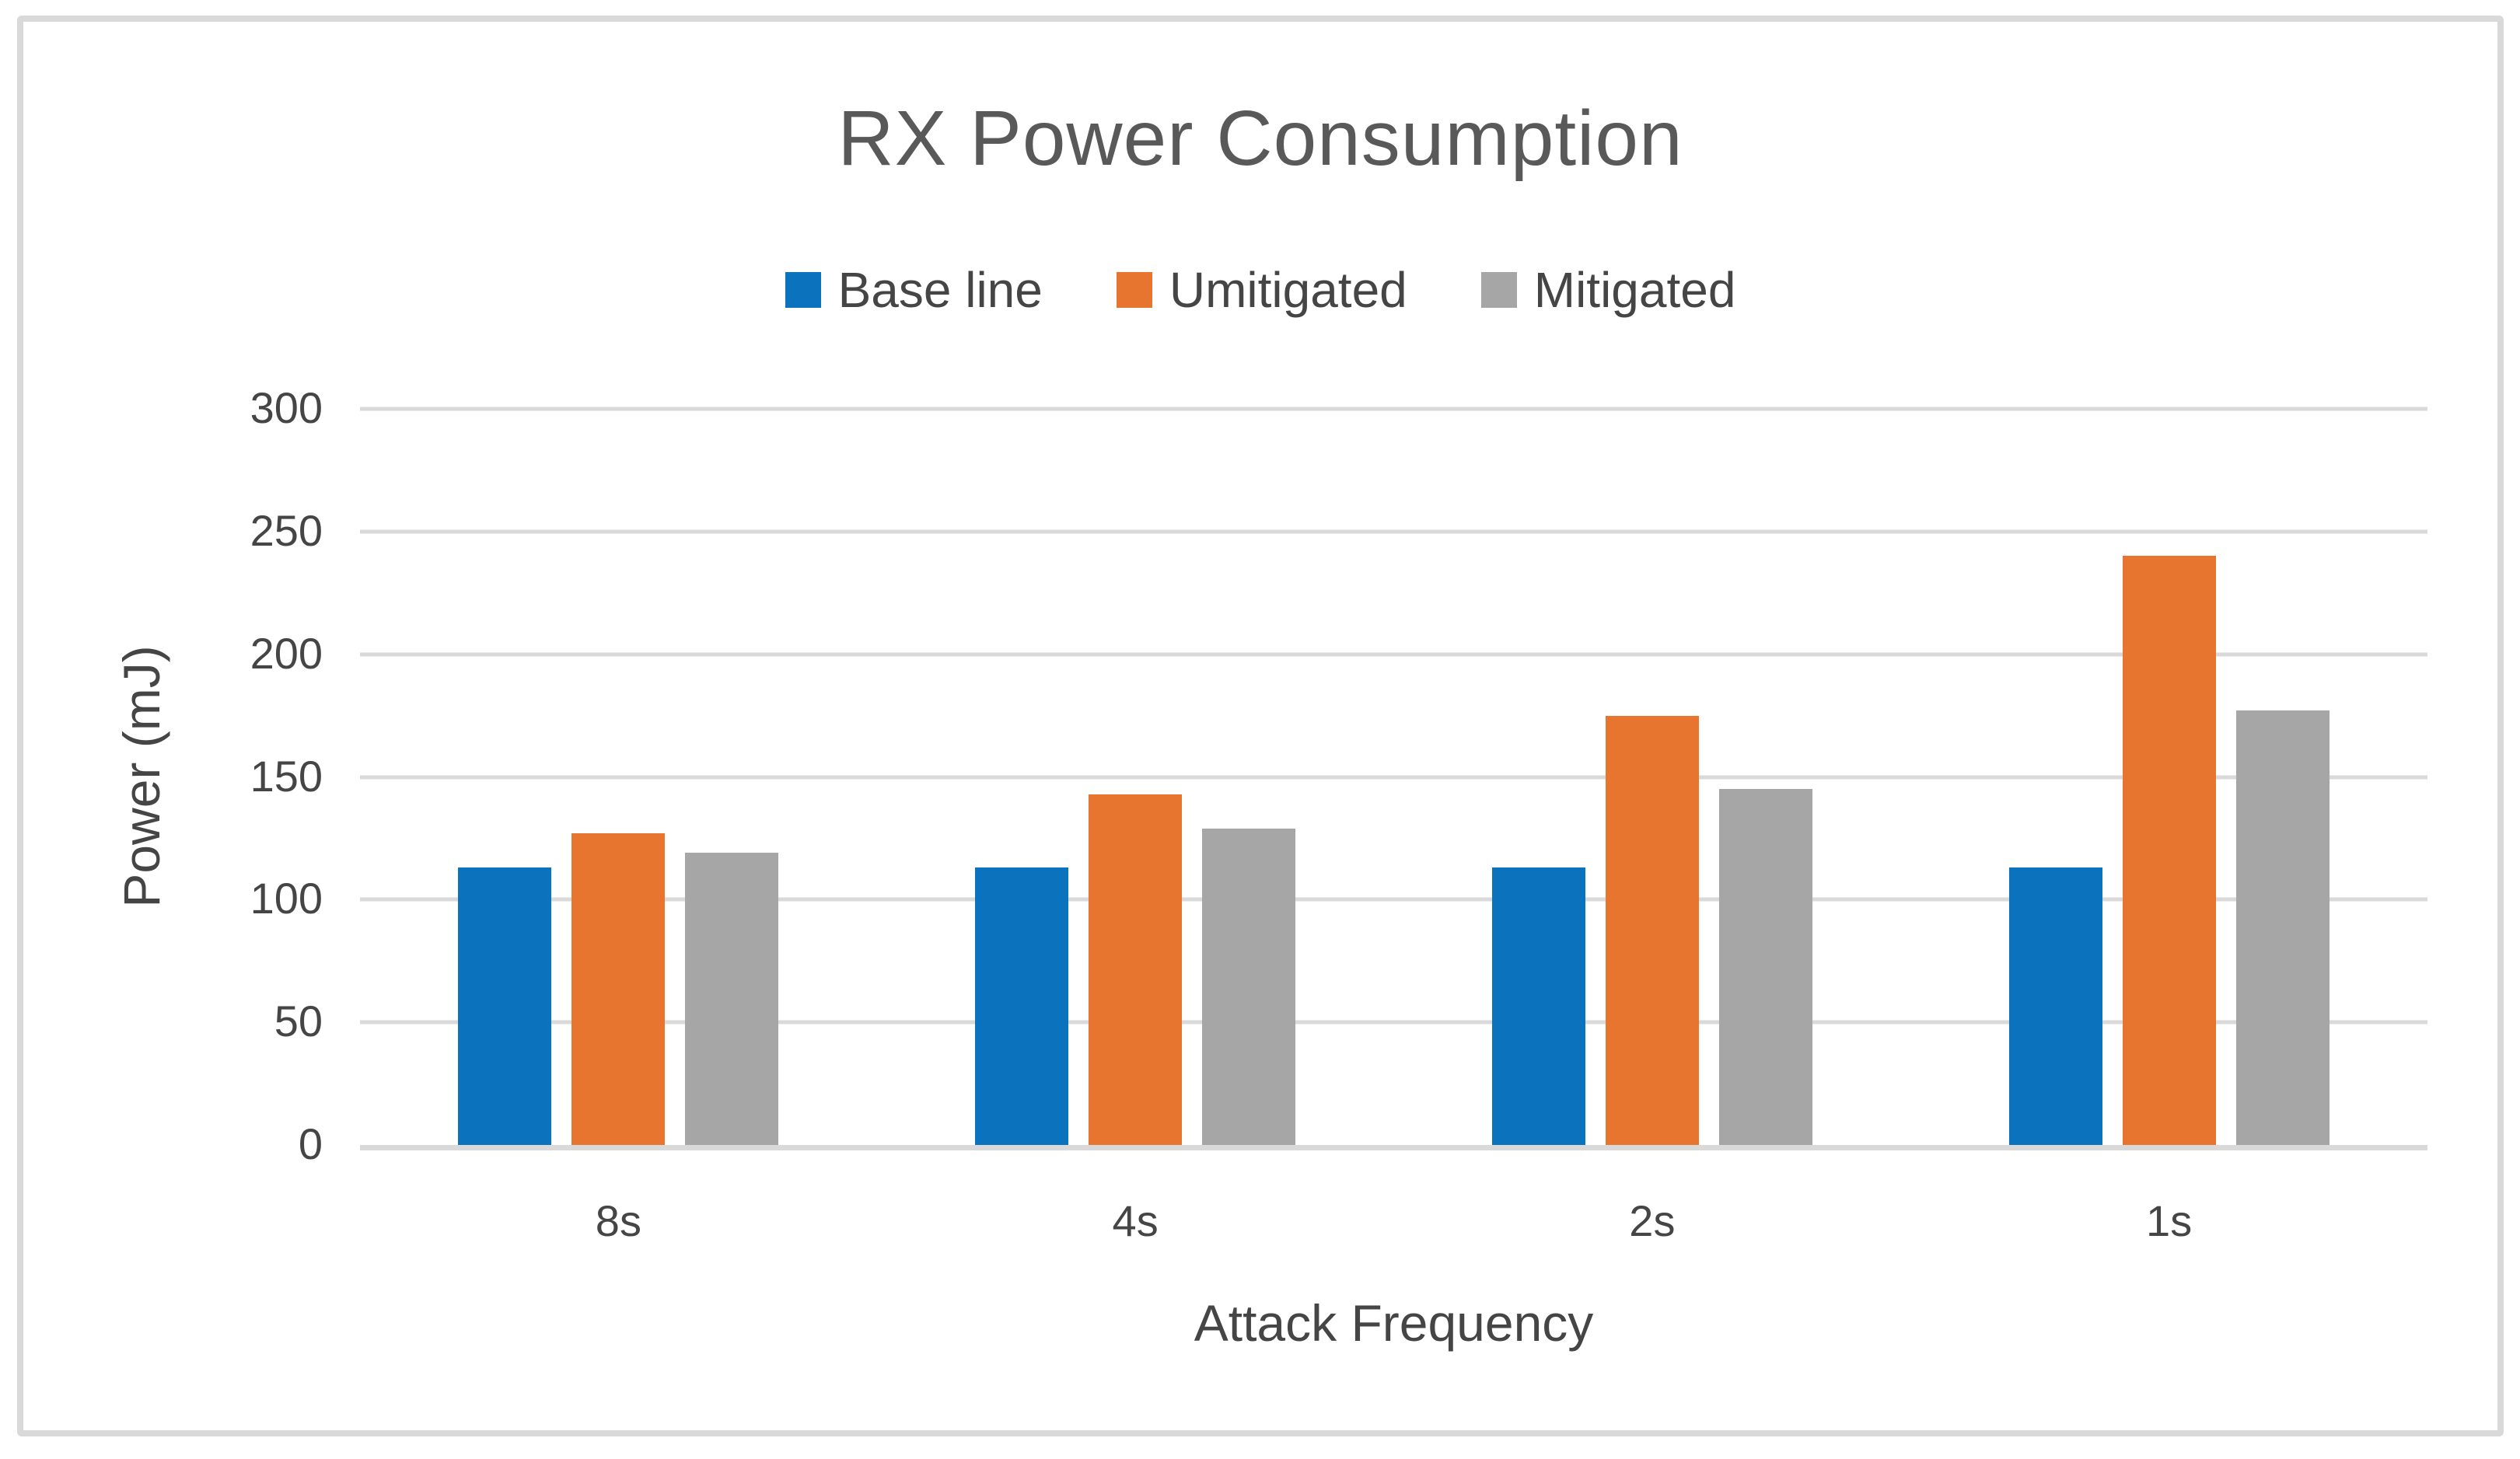 The image size is (2520, 1459). I want to click on bar-group-8s, so click(618, 777).